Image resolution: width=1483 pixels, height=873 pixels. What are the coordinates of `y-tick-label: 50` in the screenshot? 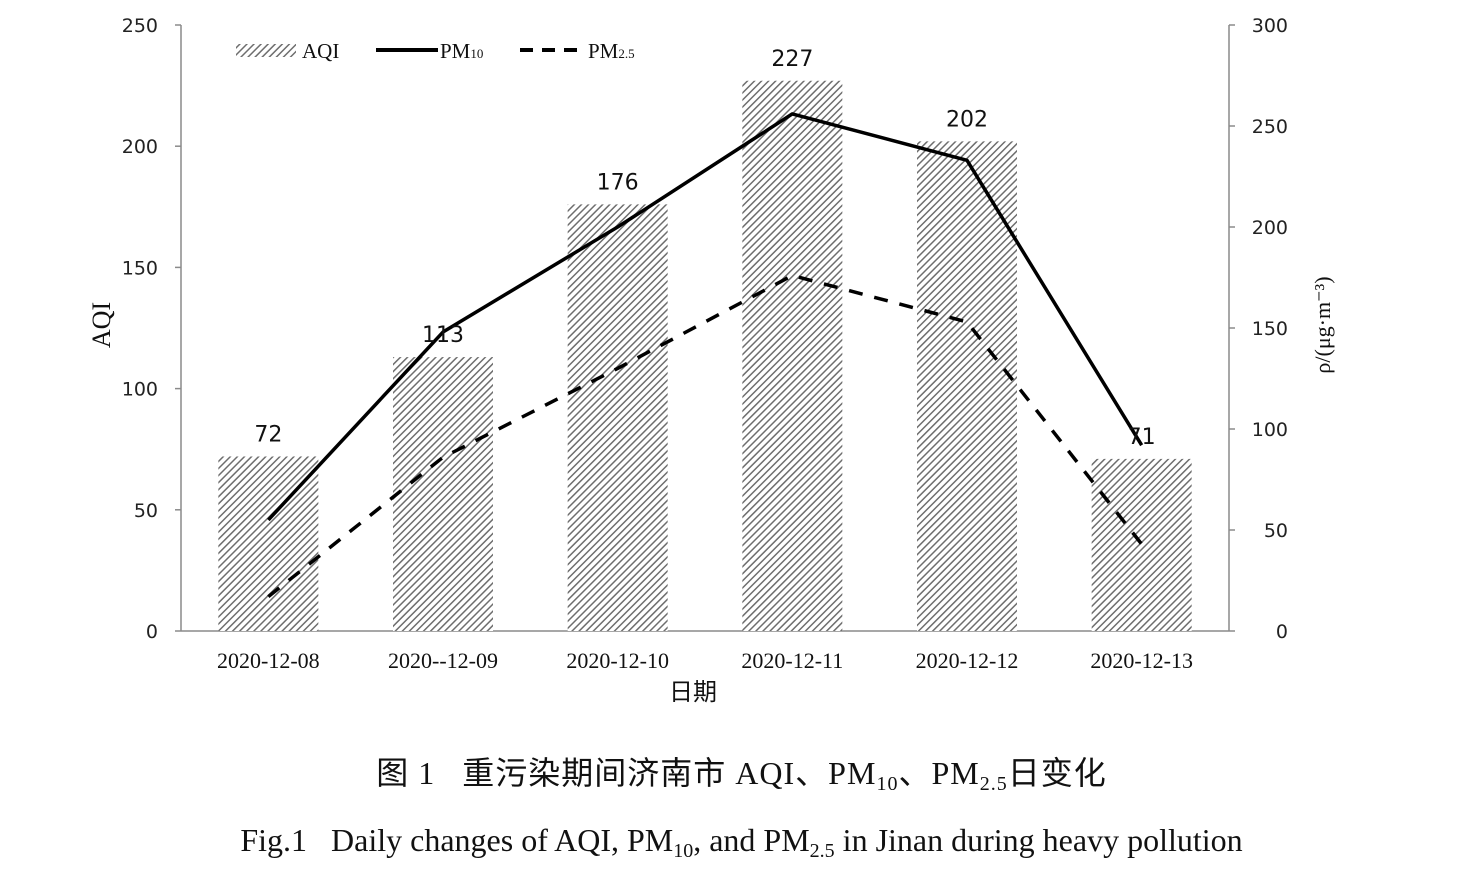 It's located at (146, 511).